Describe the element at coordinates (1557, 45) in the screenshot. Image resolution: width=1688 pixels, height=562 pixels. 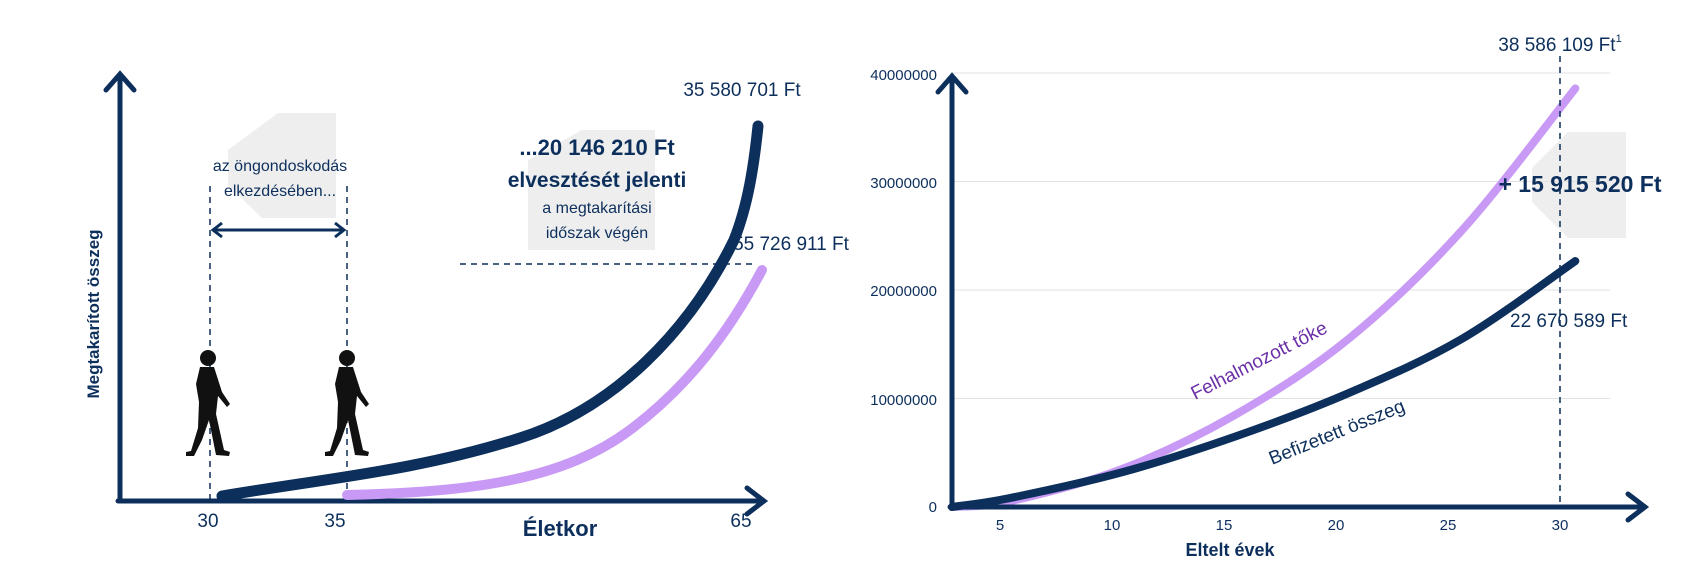
I see `value-label-top-amount: 38 586 109 Ft` at that location.